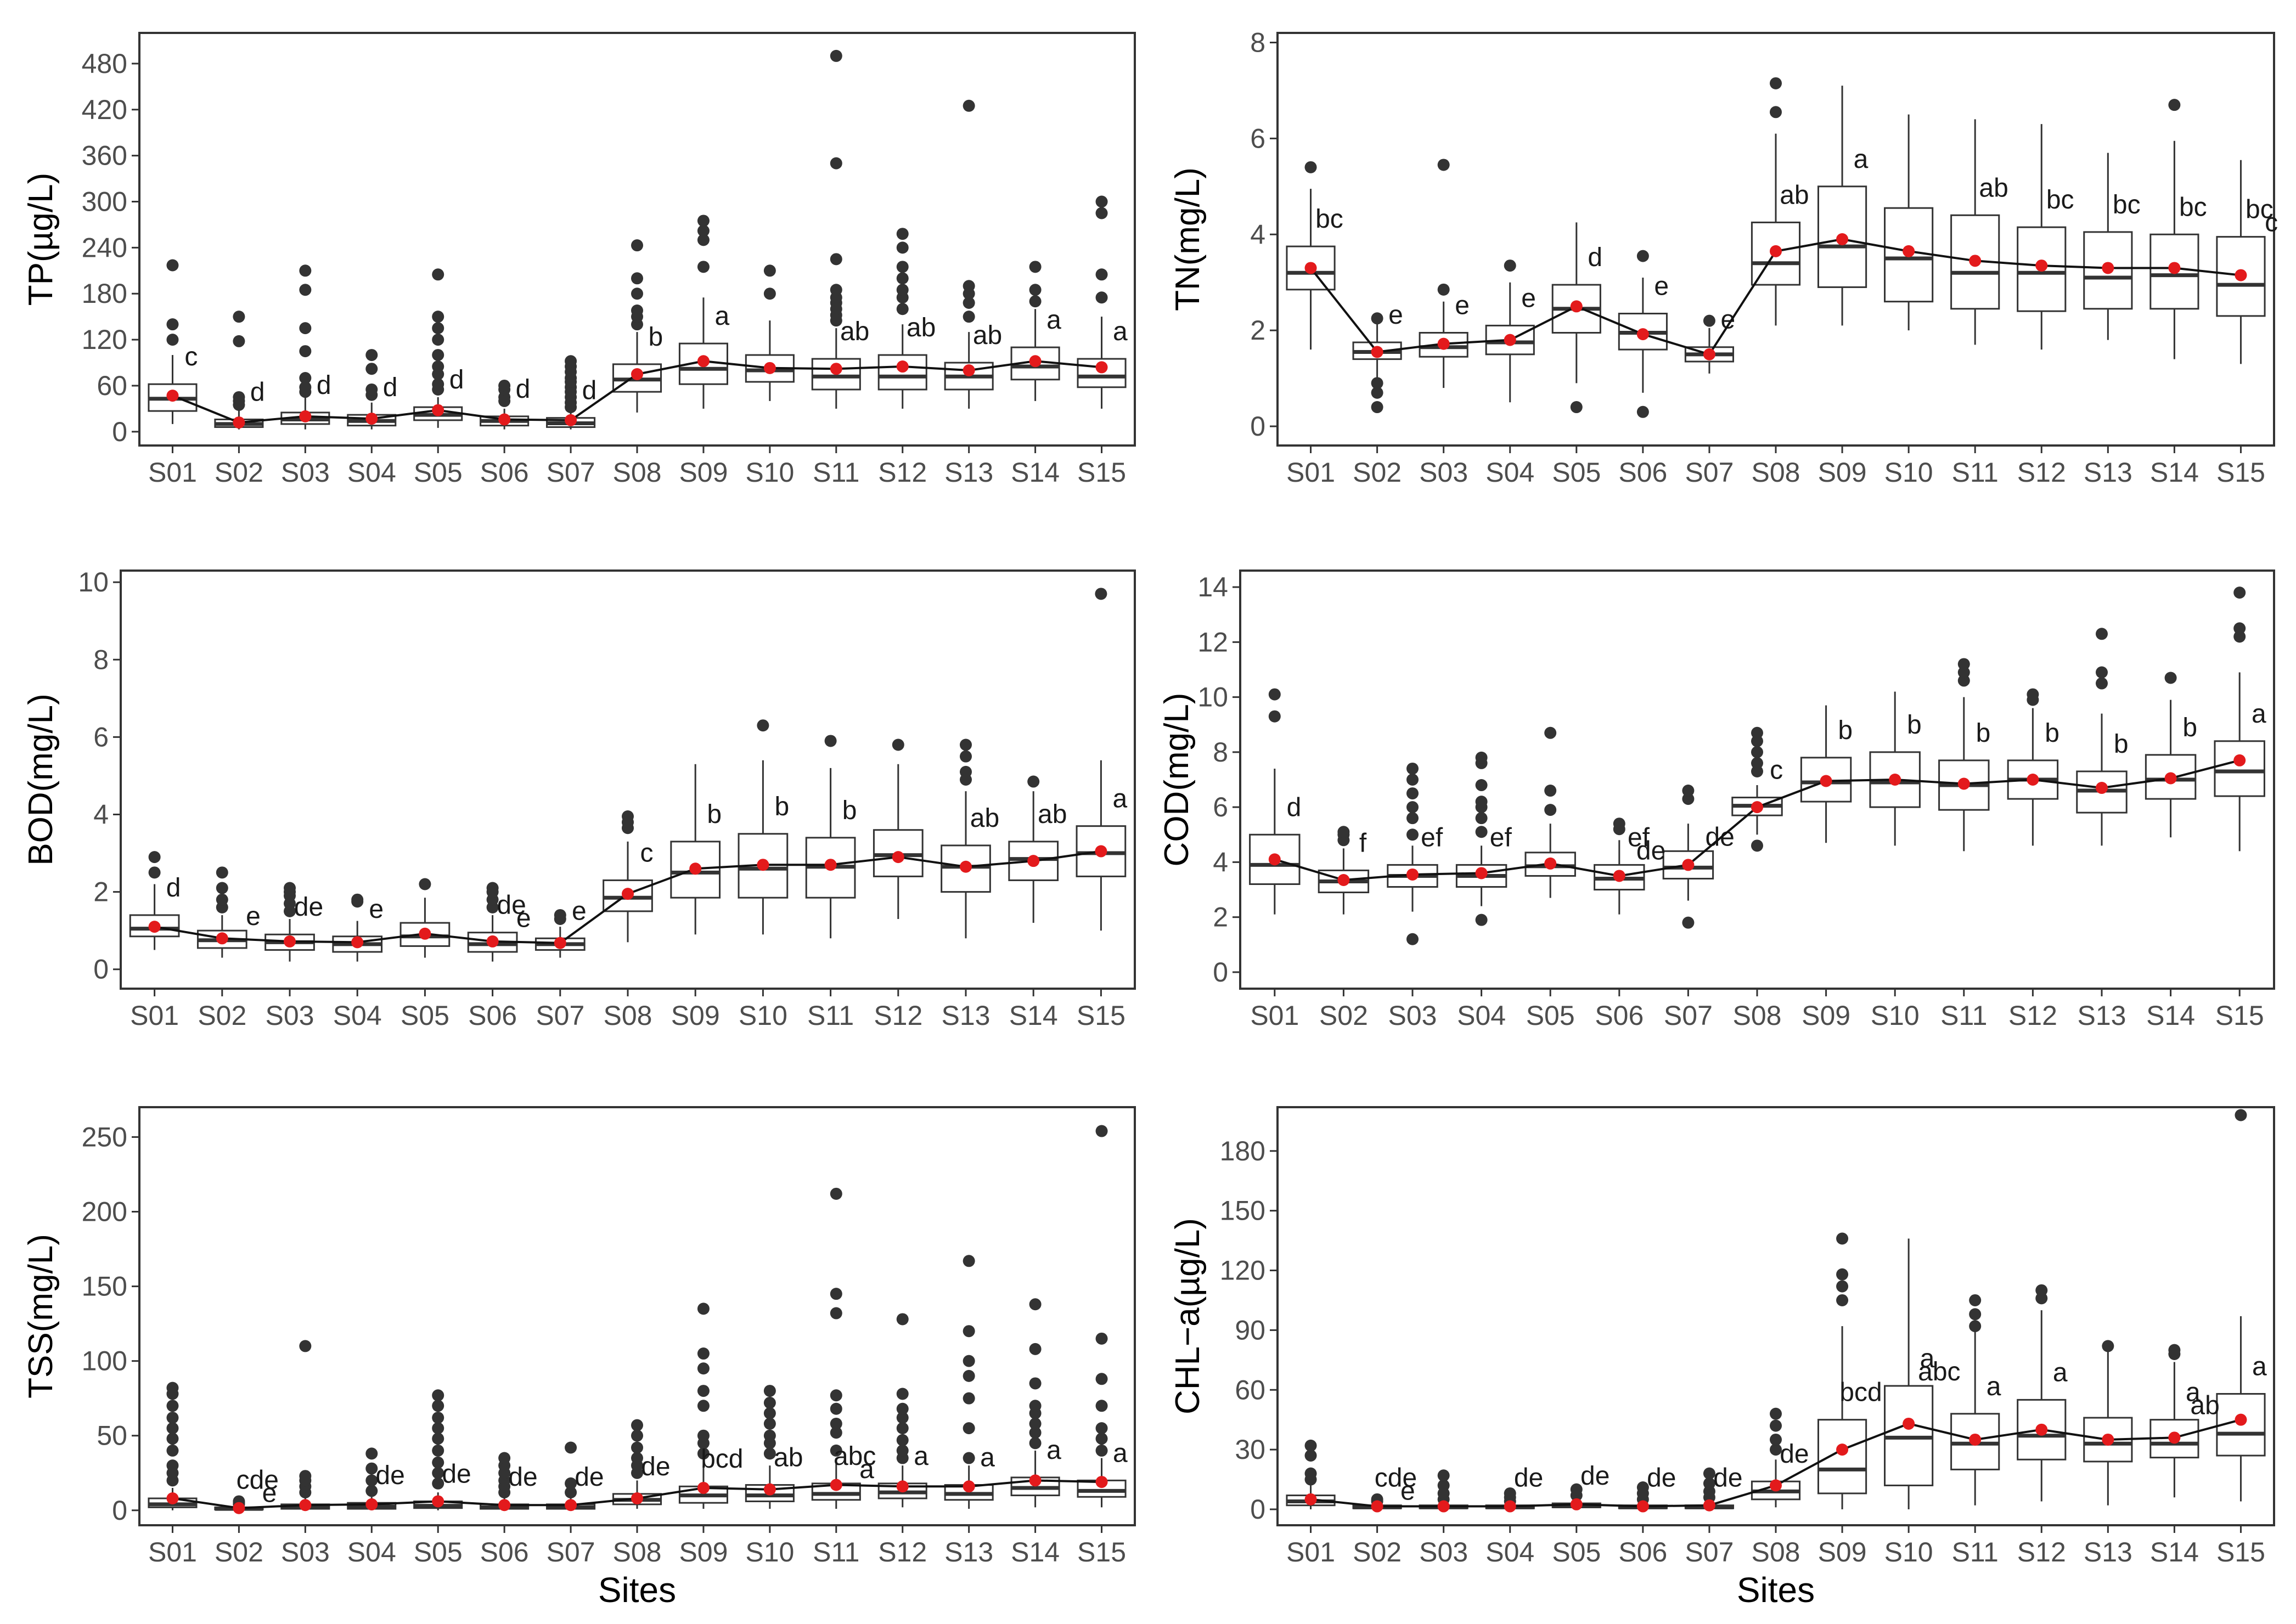 This screenshot has width=2296, height=1624. Describe the element at coordinates (104, 1212) in the screenshot. I see `y-tick-label: 200` at that location.